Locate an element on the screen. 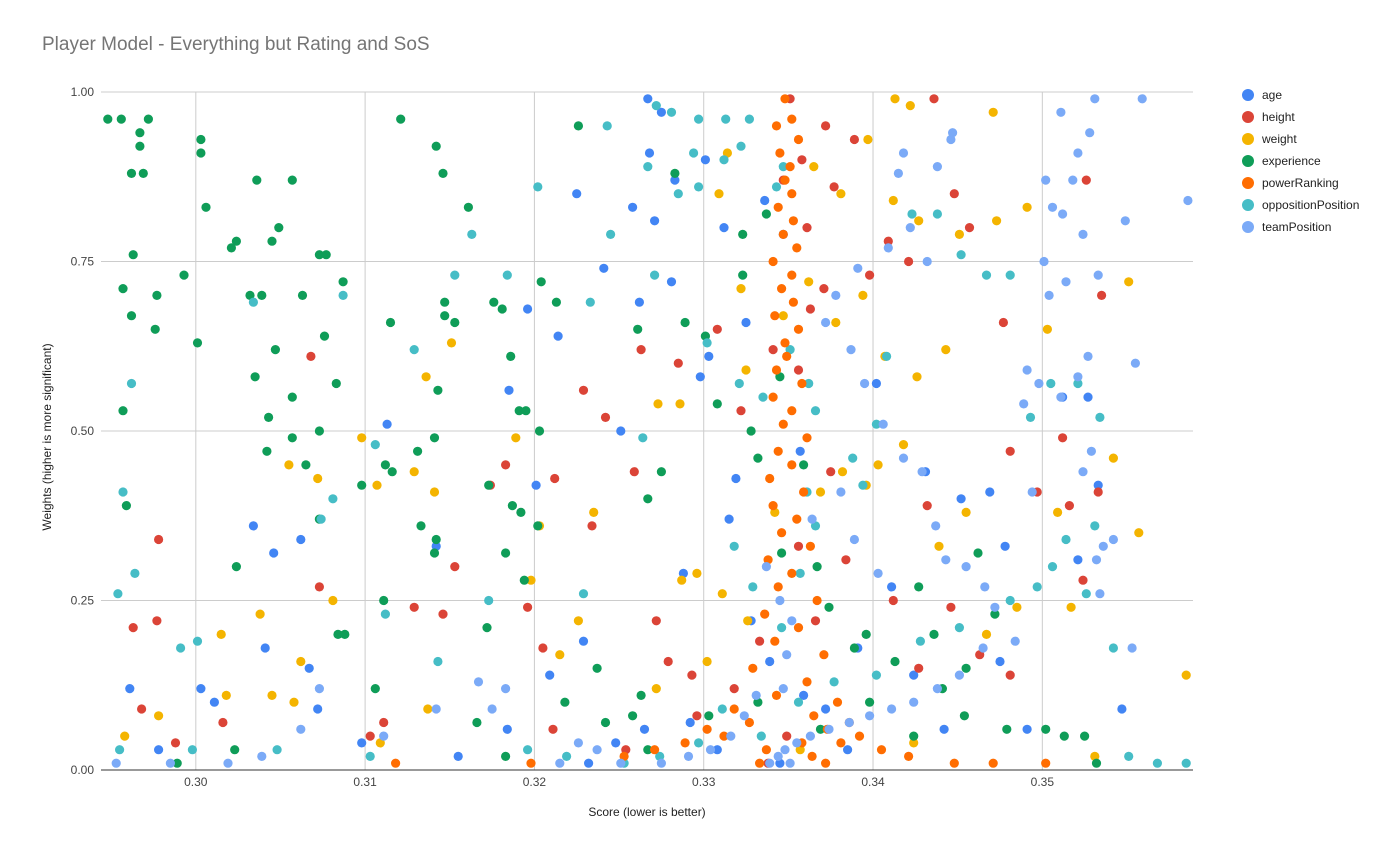 The height and width of the screenshot is (854, 1396). legend-item-age: age is located at coordinates (1300, 95).